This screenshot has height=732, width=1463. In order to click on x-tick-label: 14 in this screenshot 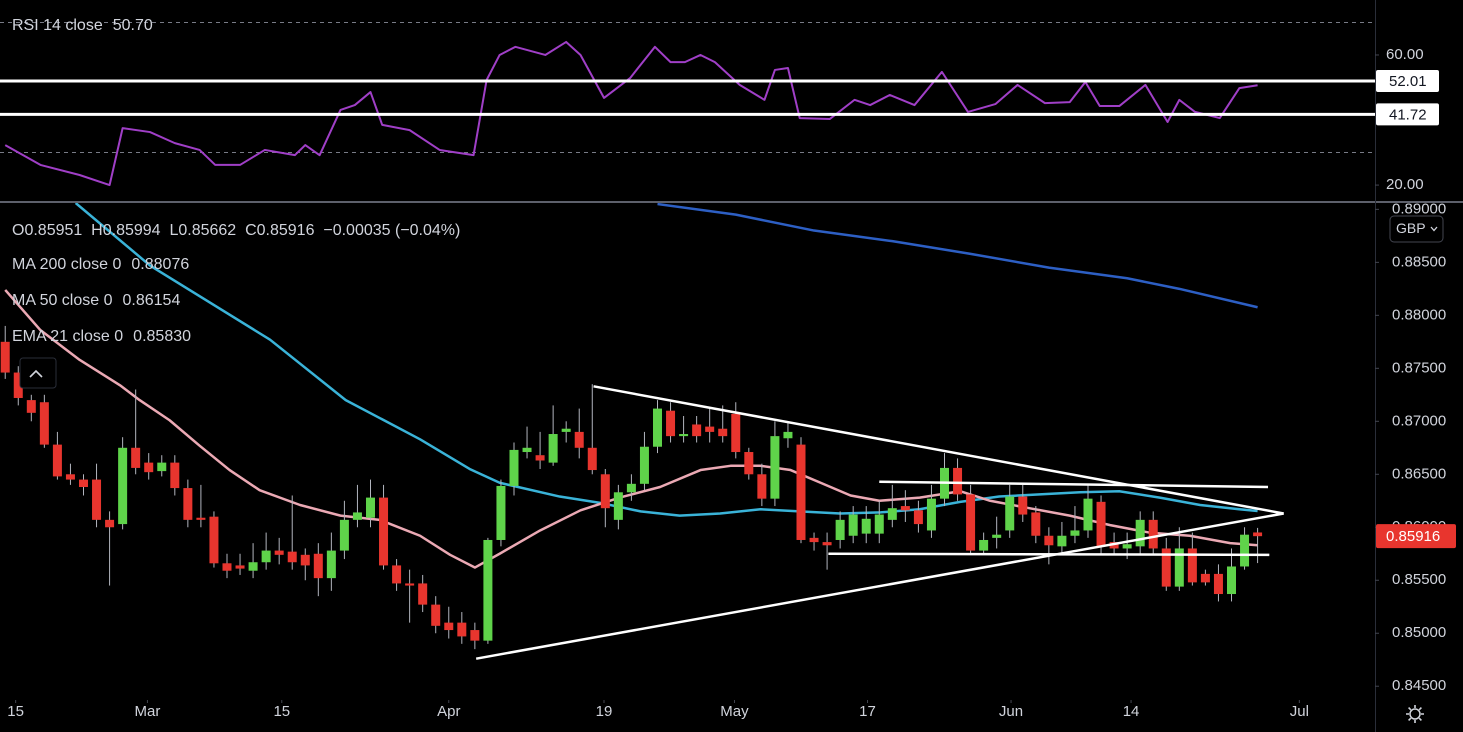, I will do `click(1131, 711)`.